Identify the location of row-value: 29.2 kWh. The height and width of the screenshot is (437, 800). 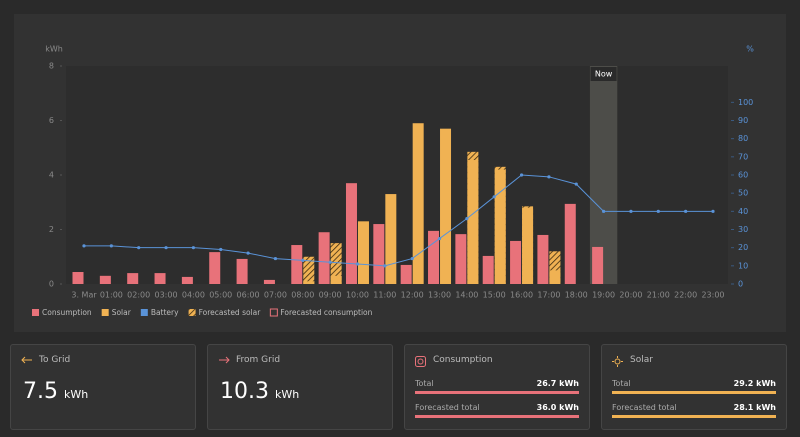
(754, 383).